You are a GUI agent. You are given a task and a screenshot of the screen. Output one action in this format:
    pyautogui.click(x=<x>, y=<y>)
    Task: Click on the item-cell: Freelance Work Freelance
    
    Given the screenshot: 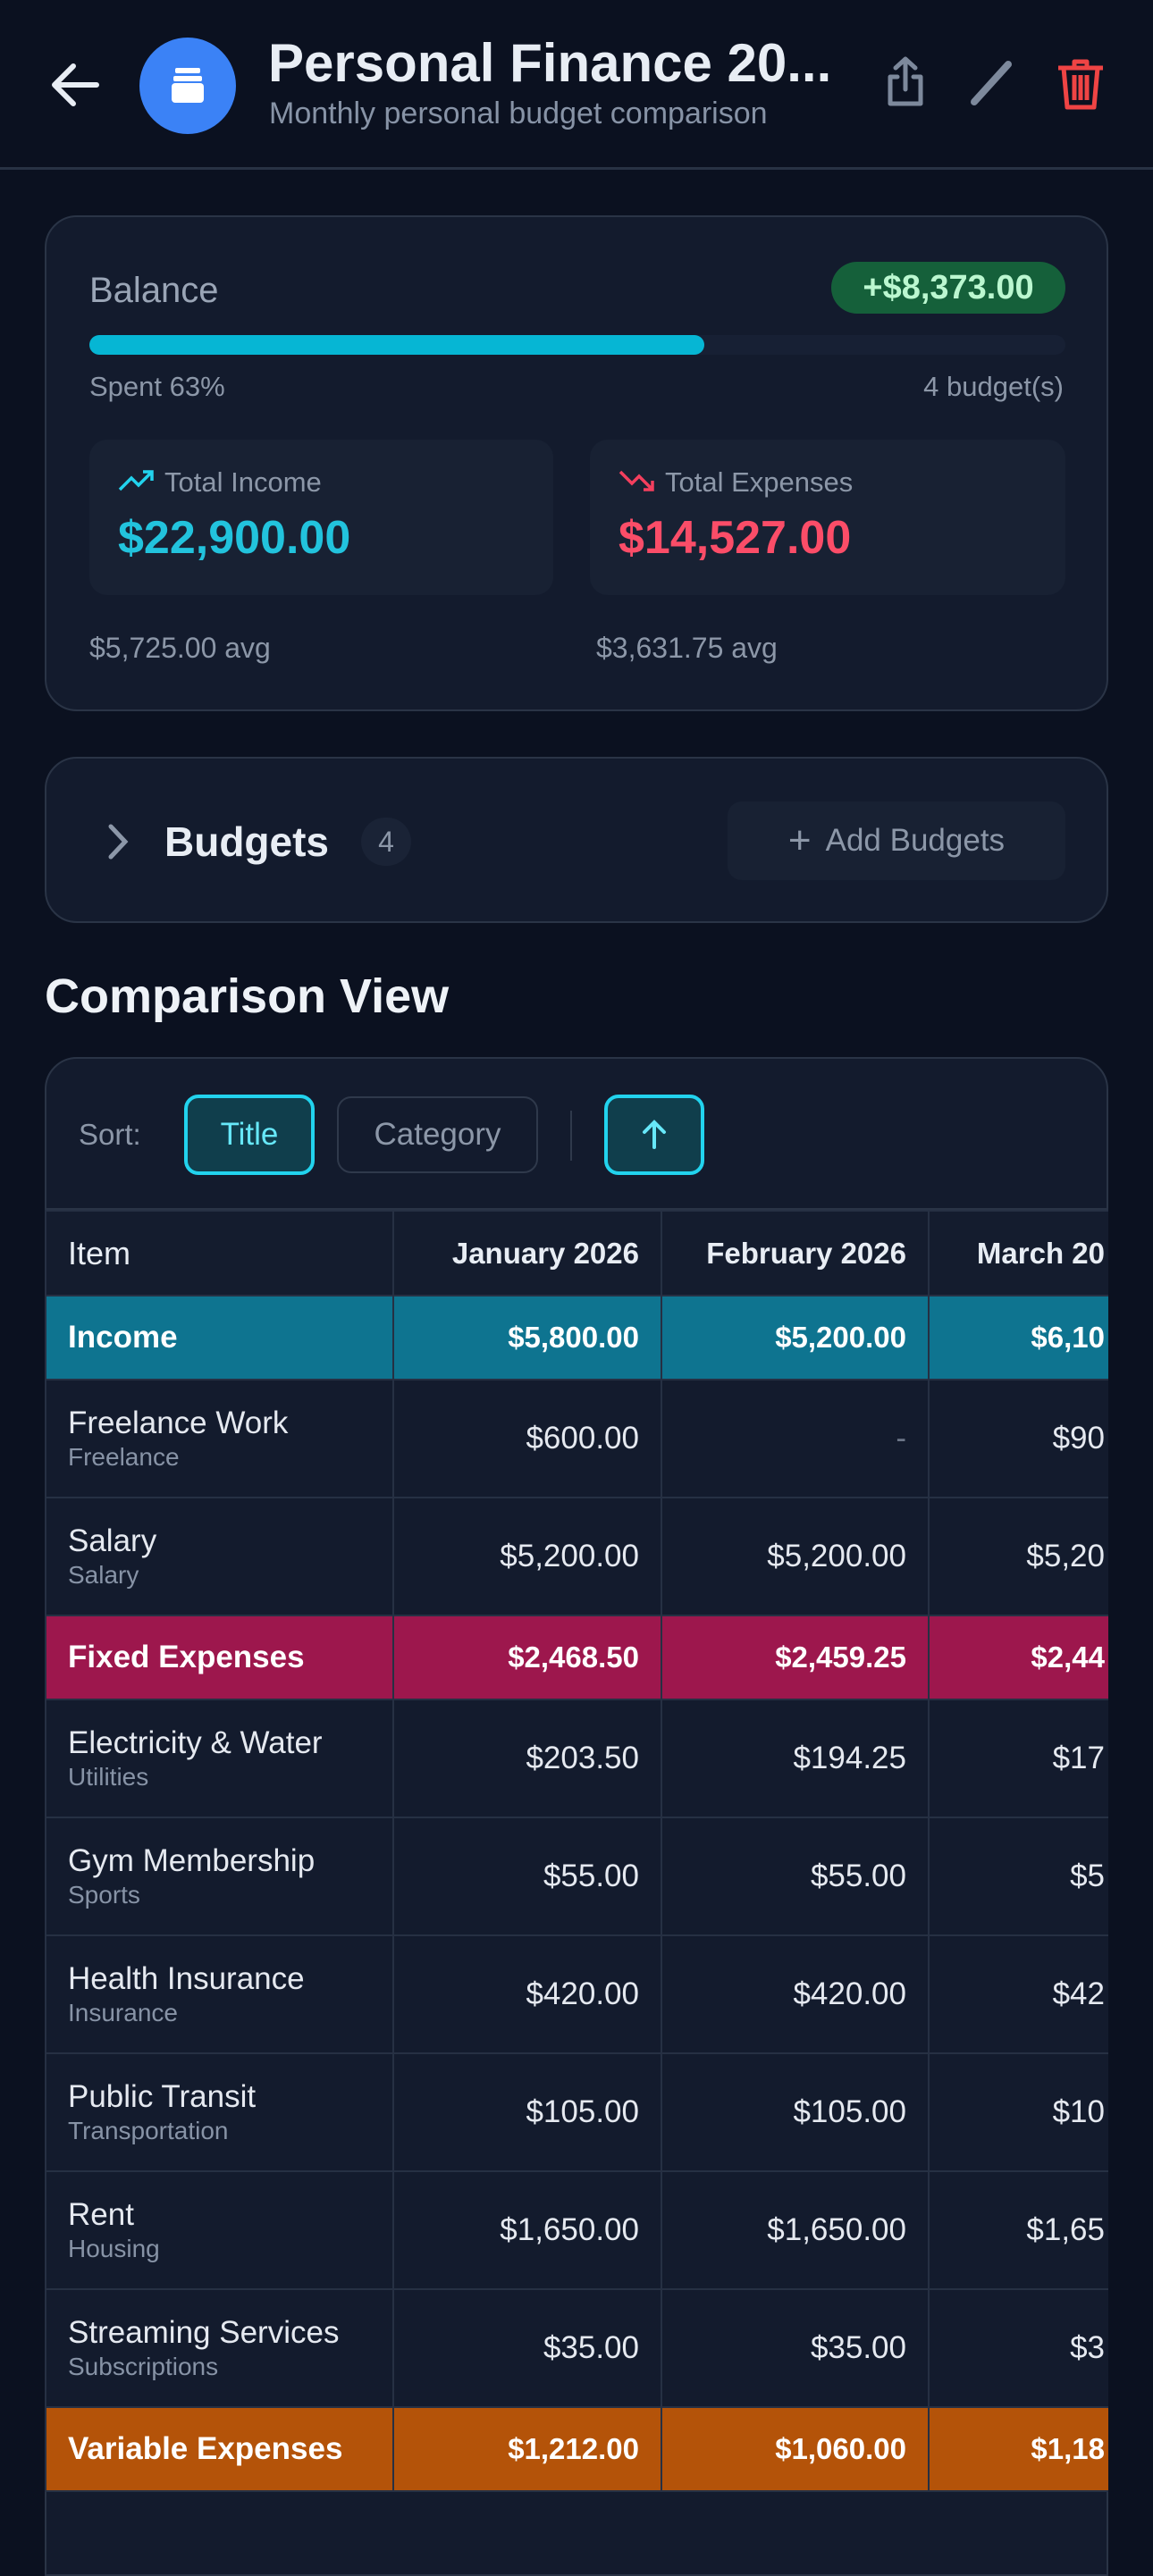 What is the action you would take?
    pyautogui.click(x=220, y=1438)
    